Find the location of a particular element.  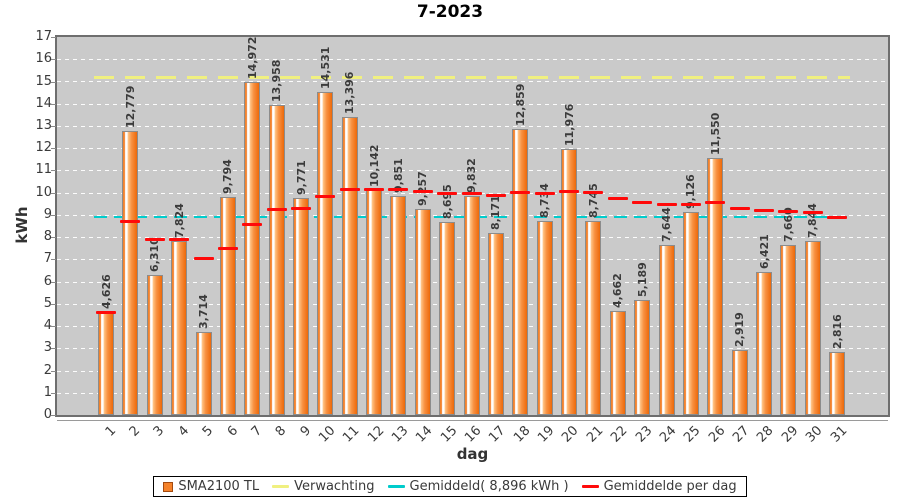

bar-value-label: 6,310 is located at coordinates (155, 254).